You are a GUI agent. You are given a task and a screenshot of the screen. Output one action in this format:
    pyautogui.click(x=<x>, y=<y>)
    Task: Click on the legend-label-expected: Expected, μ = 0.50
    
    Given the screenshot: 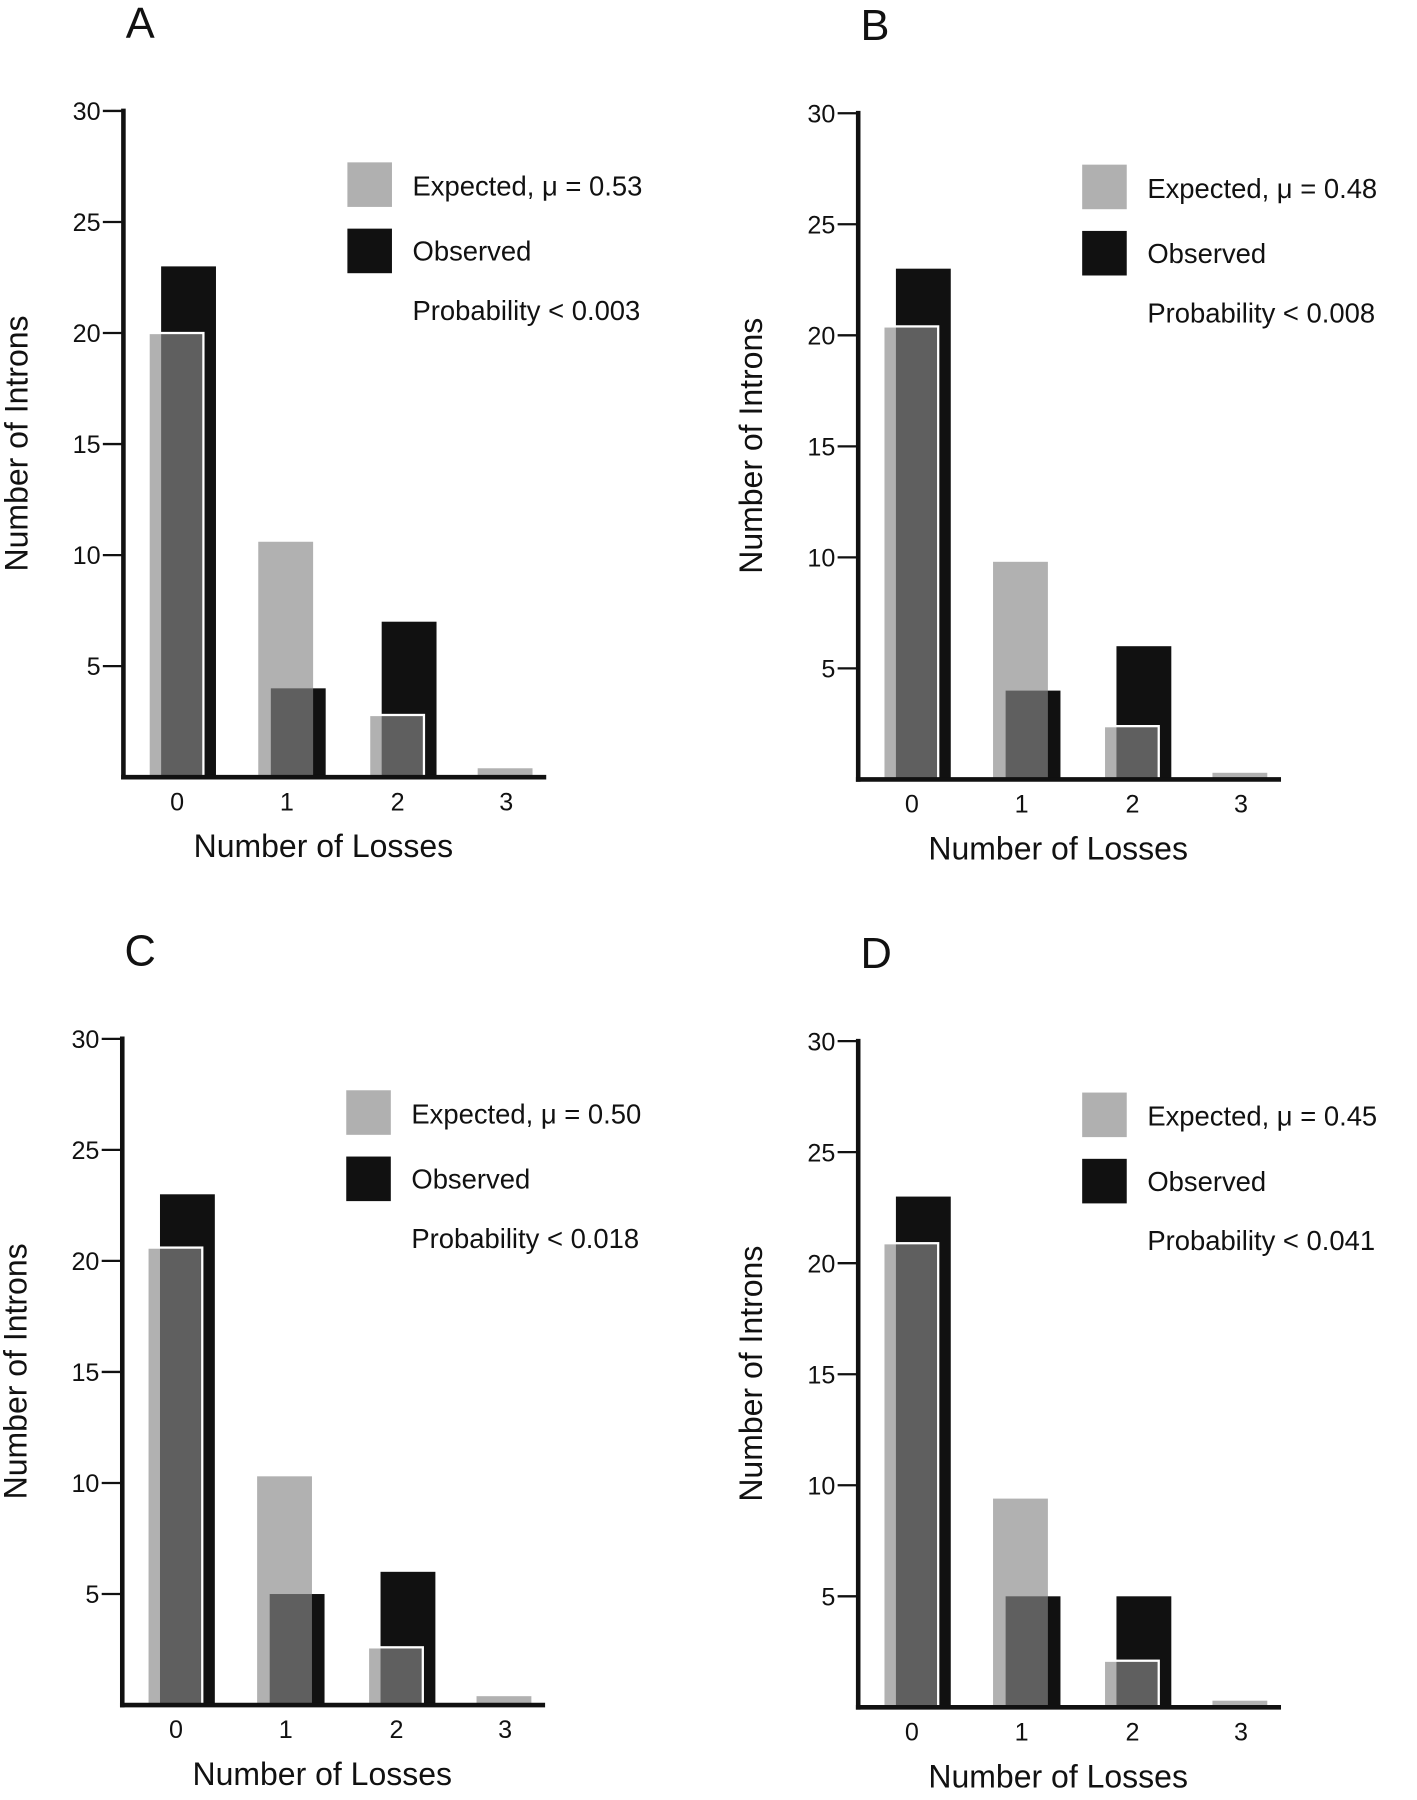 What is the action you would take?
    pyautogui.click(x=526, y=1113)
    